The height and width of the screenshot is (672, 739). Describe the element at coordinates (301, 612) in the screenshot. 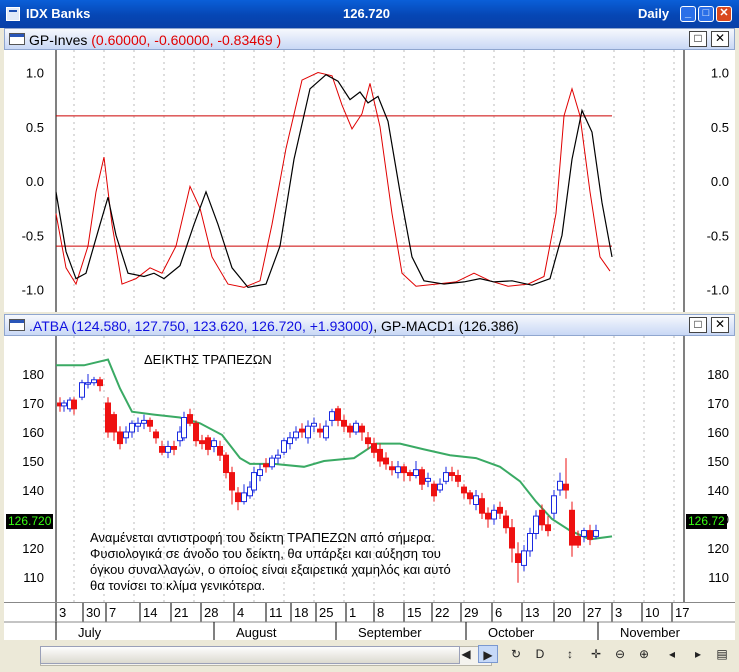

I see `x-tick-label: 18` at that location.